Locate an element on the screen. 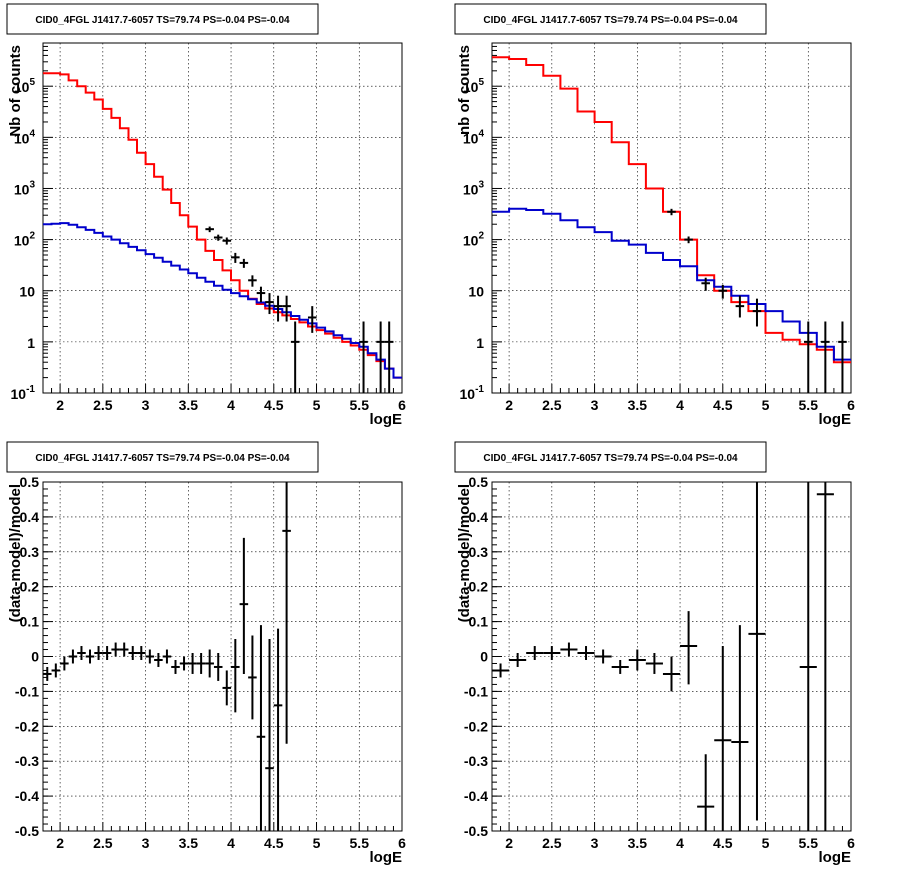 This screenshot has width=898, height=875. y-axis-label: Nb of counts is located at coordinates (15, 91).